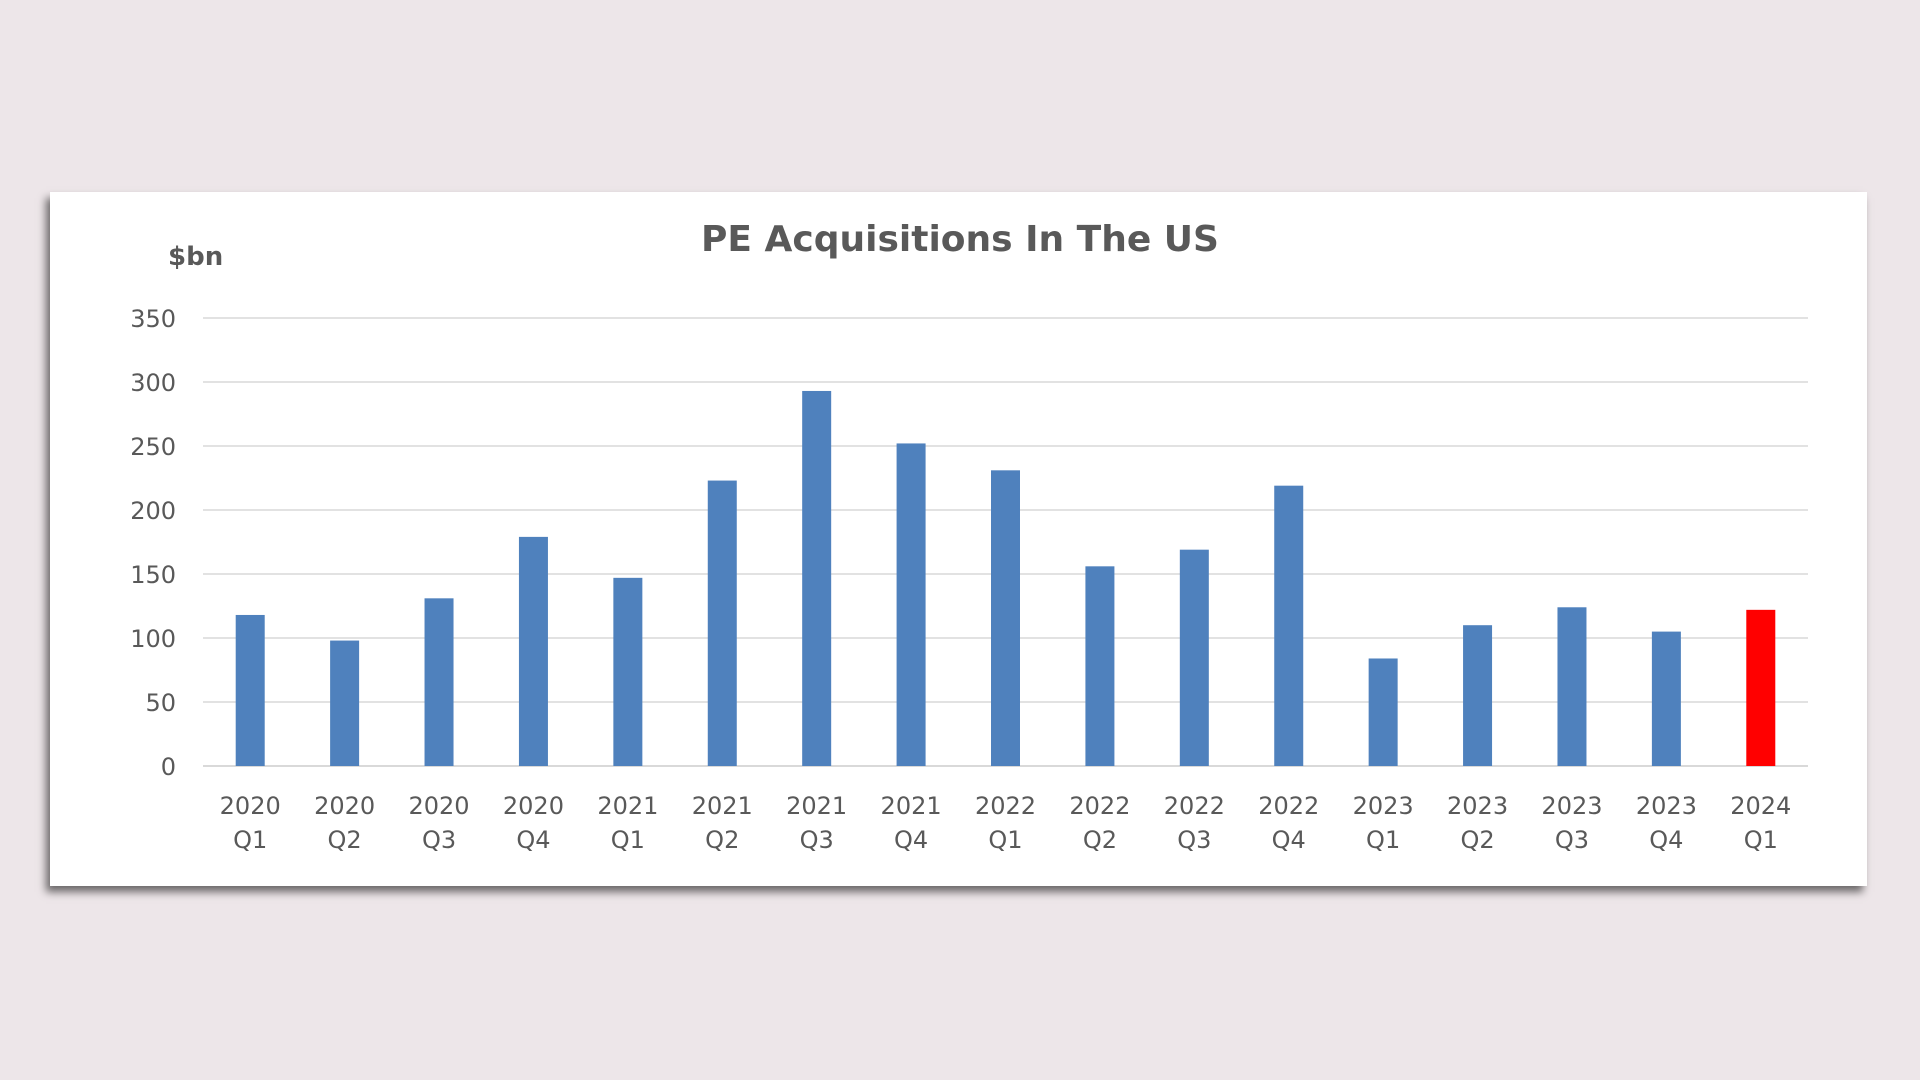 This screenshot has height=1080, width=1920. What do you see at coordinates (195, 257) in the screenshot?
I see `y-axis-unit-label: $bn` at bounding box center [195, 257].